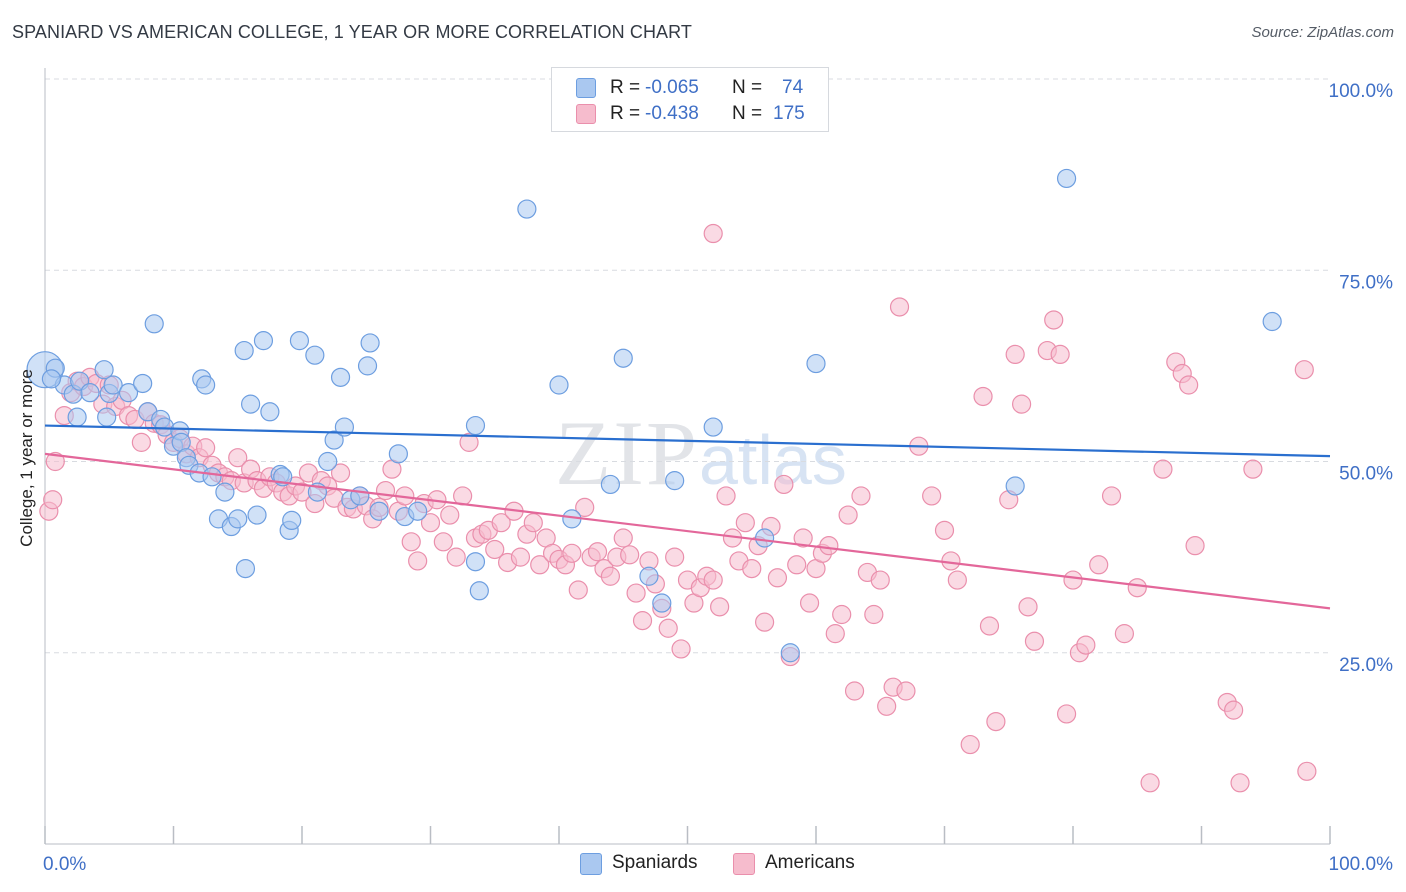  I want to click on spaniard-trend-line, so click(687, 441).